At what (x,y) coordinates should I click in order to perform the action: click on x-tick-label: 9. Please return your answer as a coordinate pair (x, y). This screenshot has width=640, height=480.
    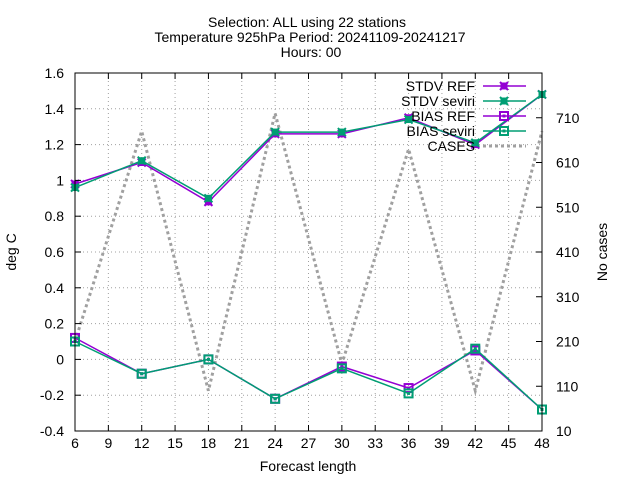
    Looking at the image, I should click on (108, 443).